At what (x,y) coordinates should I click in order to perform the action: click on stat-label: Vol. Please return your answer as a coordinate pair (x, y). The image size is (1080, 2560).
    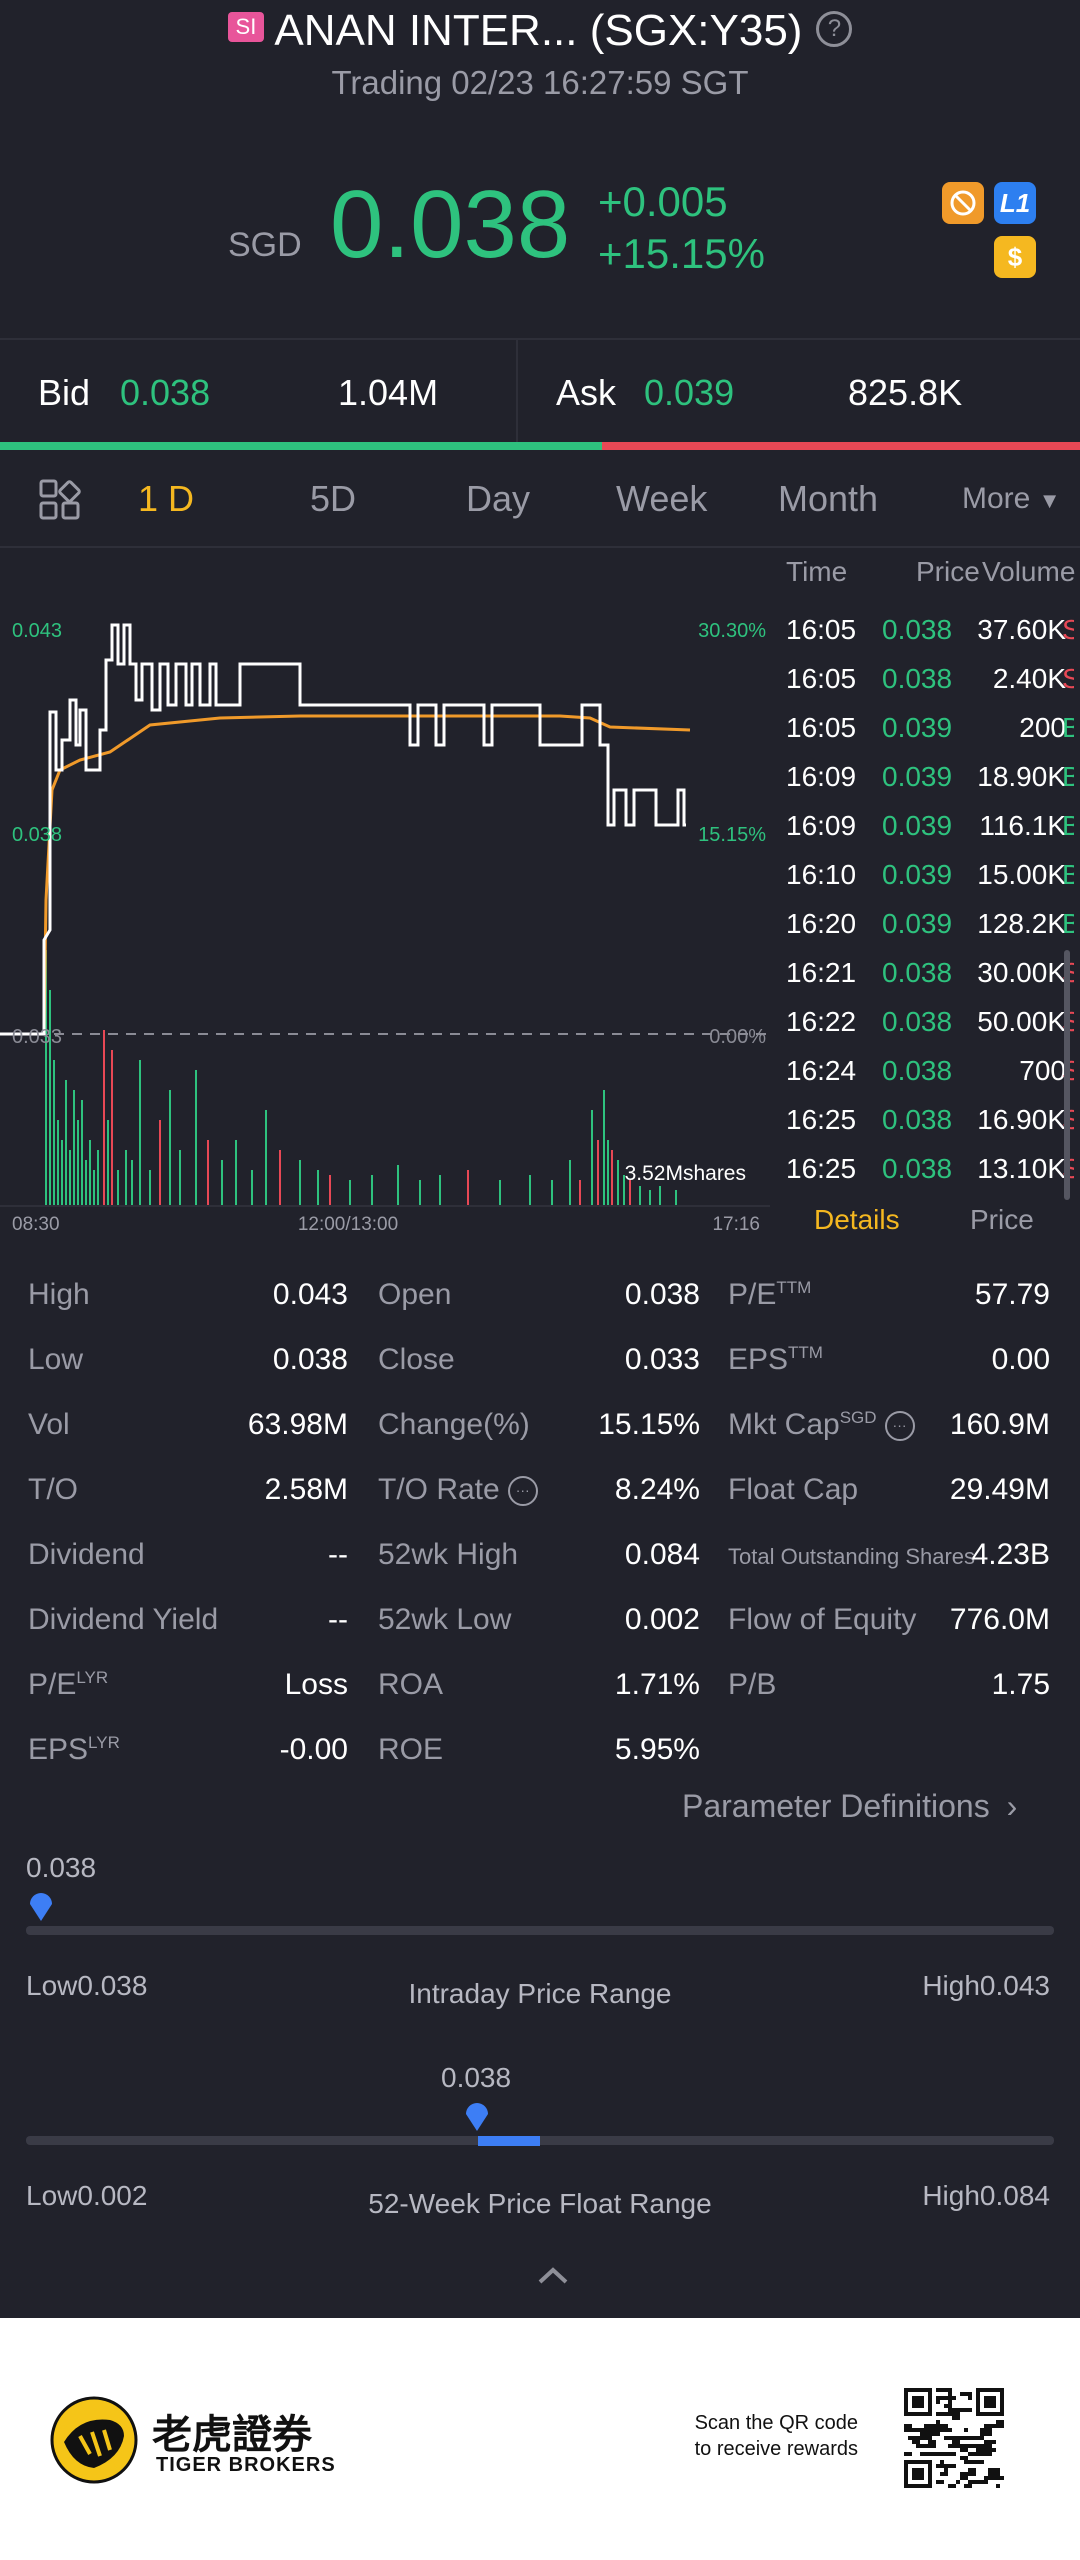
    Looking at the image, I should click on (49, 1428).